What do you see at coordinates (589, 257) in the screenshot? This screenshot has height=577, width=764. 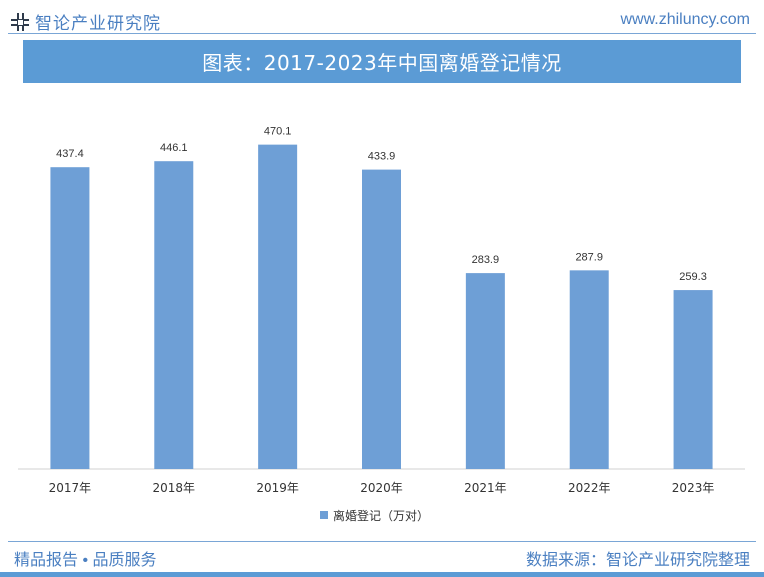 I see `data-label: 287.9` at bounding box center [589, 257].